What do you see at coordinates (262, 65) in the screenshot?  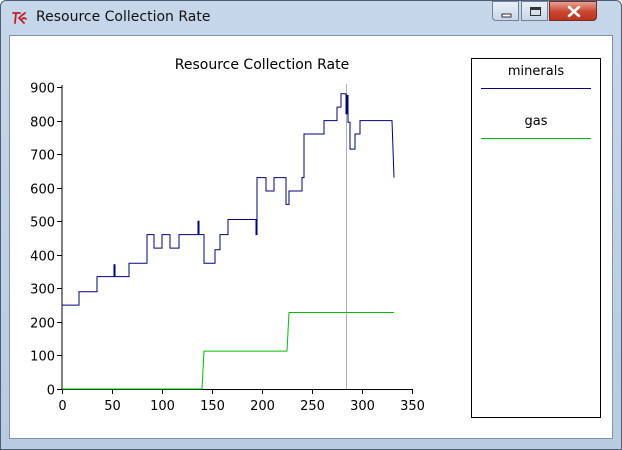 I see `chart-title: Resource Collection Rate` at bounding box center [262, 65].